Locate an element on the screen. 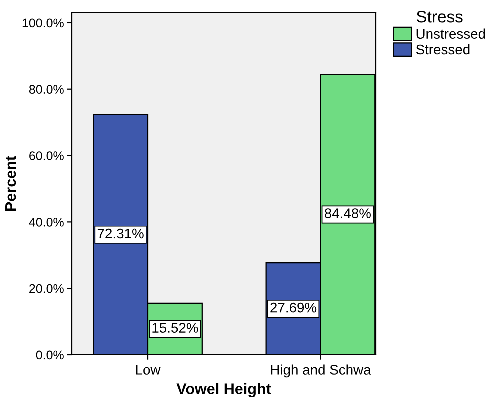 This screenshot has height=410, width=498. x-axis-title: Vowel Height is located at coordinates (224, 390).